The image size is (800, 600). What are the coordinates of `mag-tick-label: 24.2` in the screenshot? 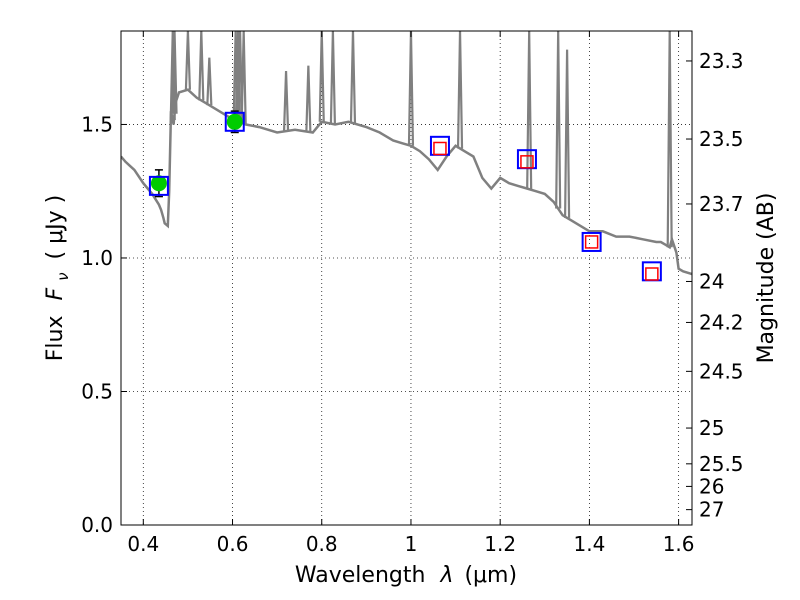 It's located at (721, 322).